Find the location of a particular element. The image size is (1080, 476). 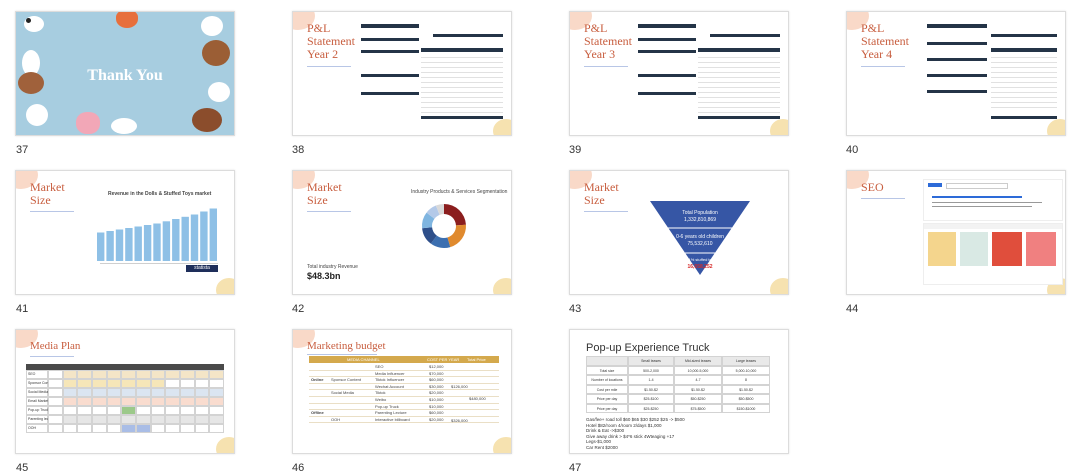

slide-thumbnail-37: Thank You is located at coordinates (125, 73).